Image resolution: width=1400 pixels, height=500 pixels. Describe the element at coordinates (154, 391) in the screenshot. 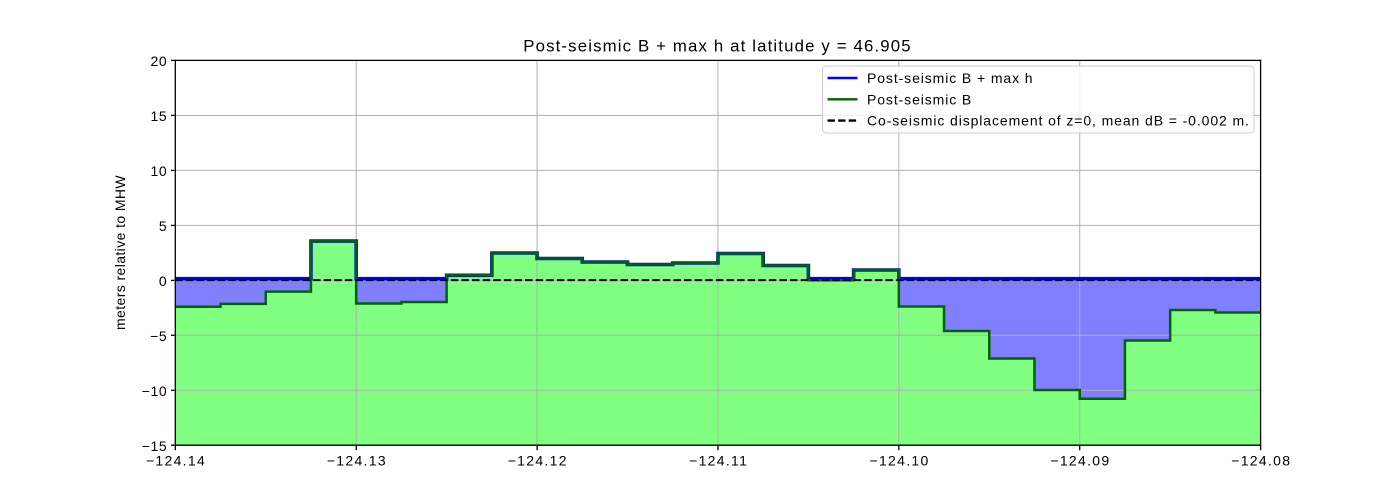

I see `svg-text: −10` at that location.